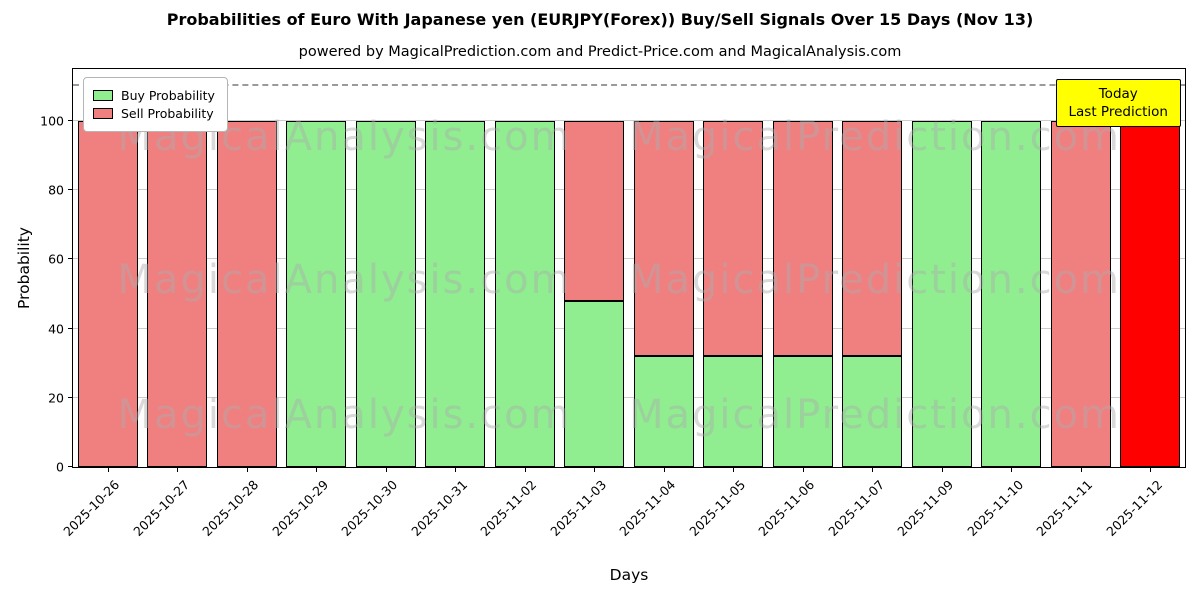  Describe the element at coordinates (647, 508) in the screenshot. I see `x-tick-label-text: 2025-11-04` at that location.